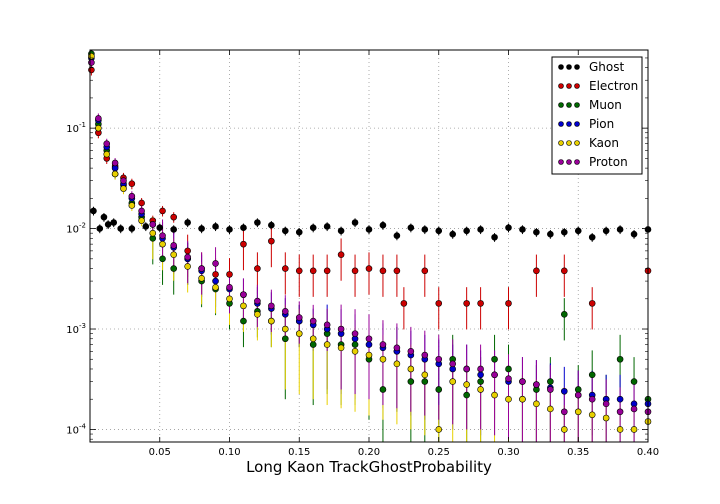 The width and height of the screenshot is (720, 504). Describe the element at coordinates (608, 162) in the screenshot. I see `legend-label-proton: Proton` at that location.